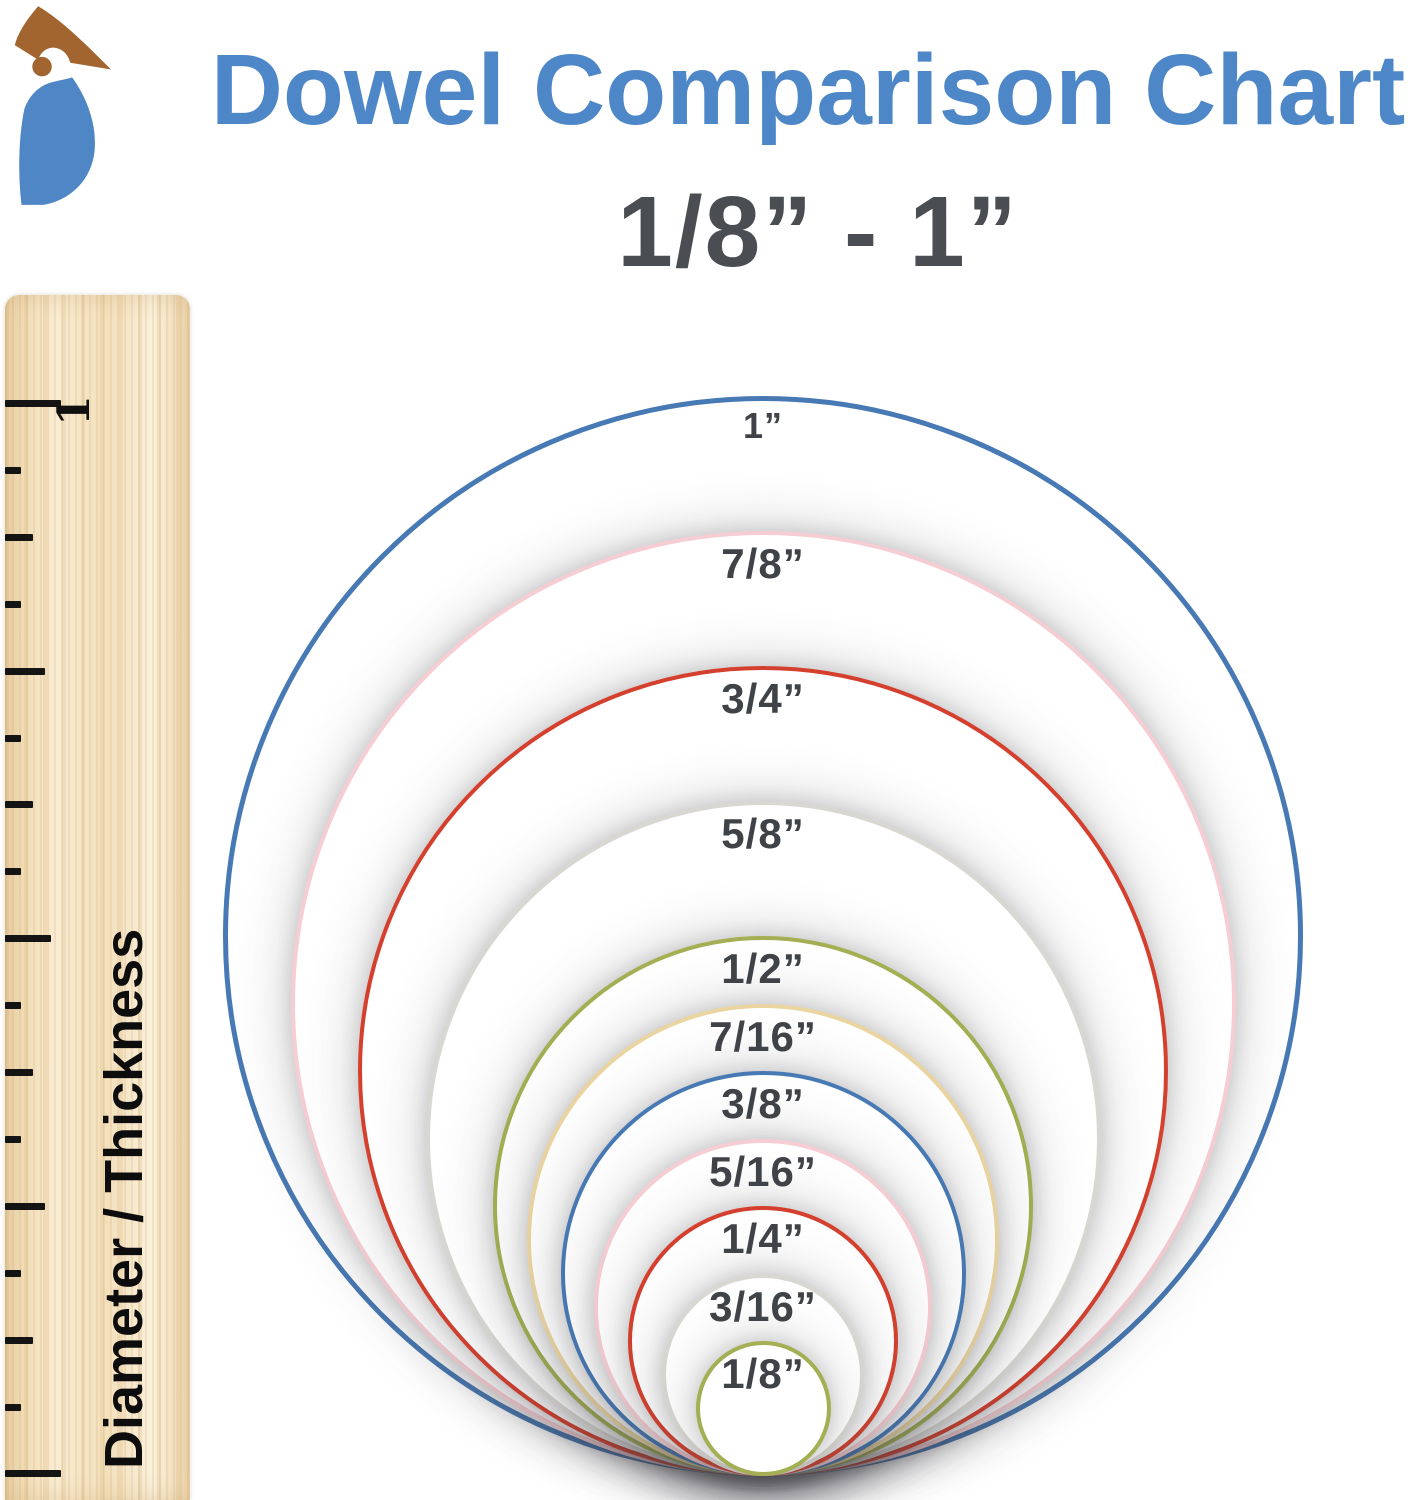  Describe the element at coordinates (763, 698) in the screenshot. I see `dowel-label-3-4in: 3/4”` at that location.